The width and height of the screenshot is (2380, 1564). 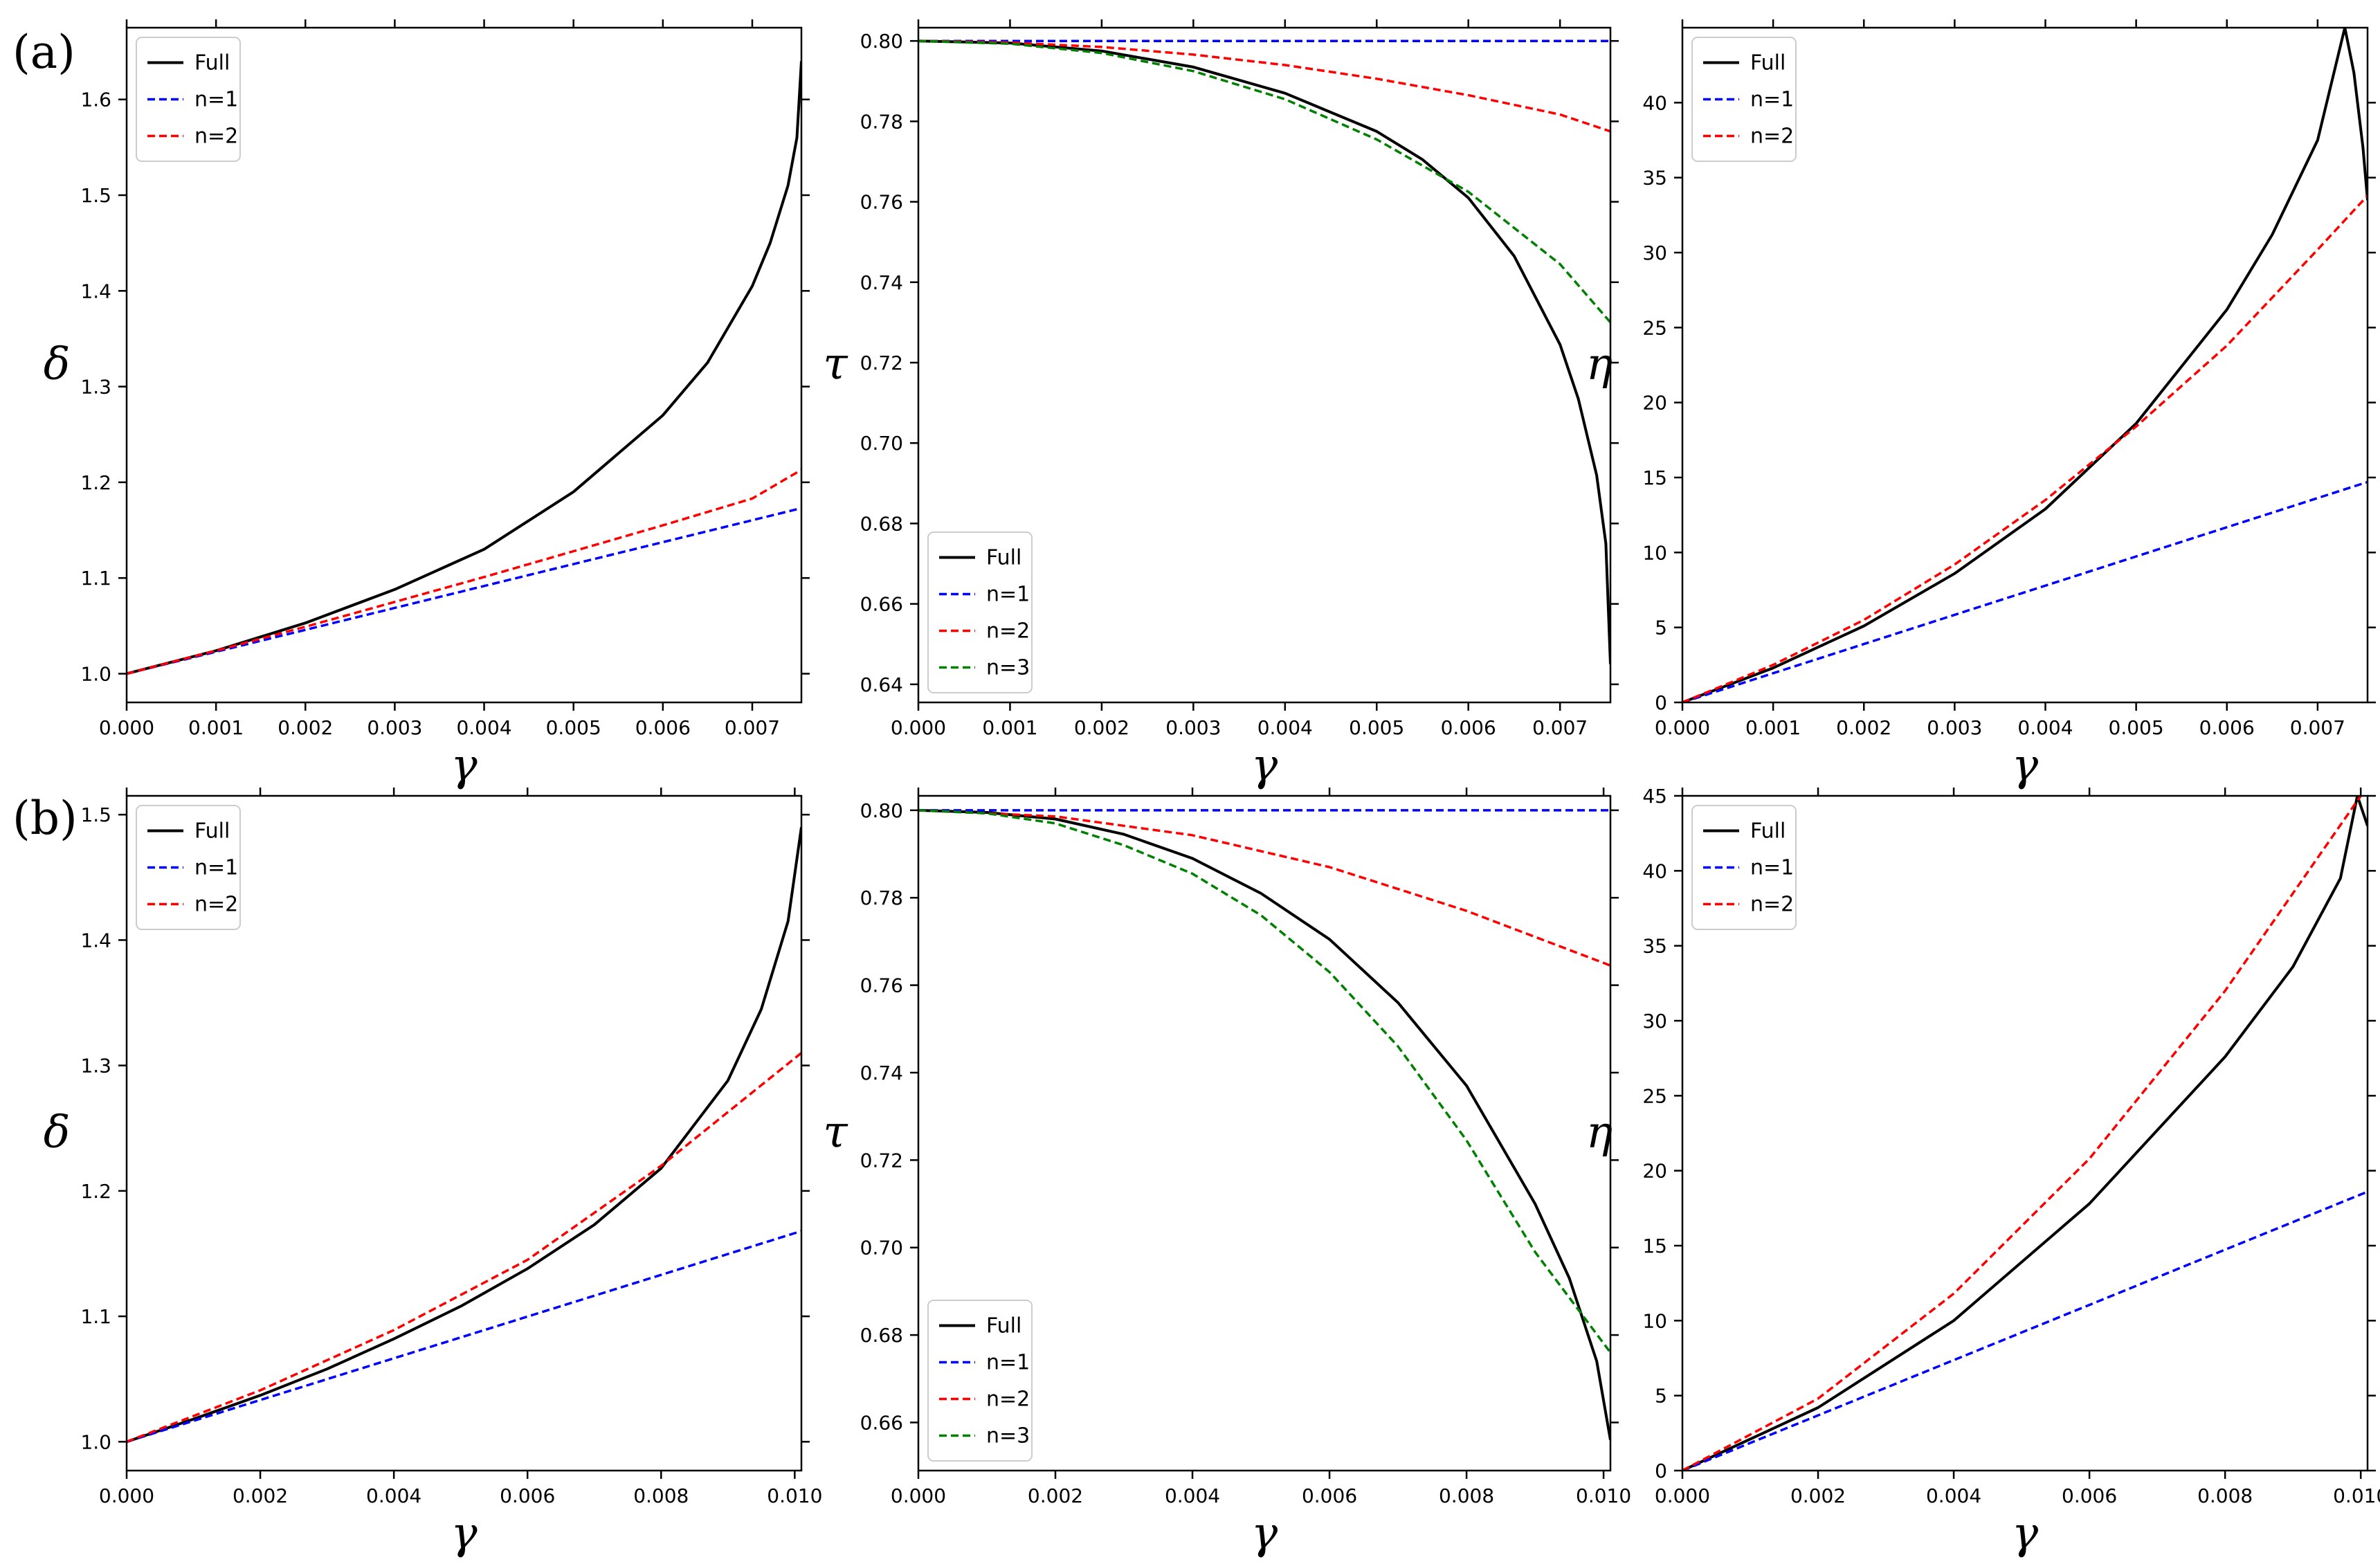 I want to click on y-tick-label: 1.2, so click(x=95, y=483).